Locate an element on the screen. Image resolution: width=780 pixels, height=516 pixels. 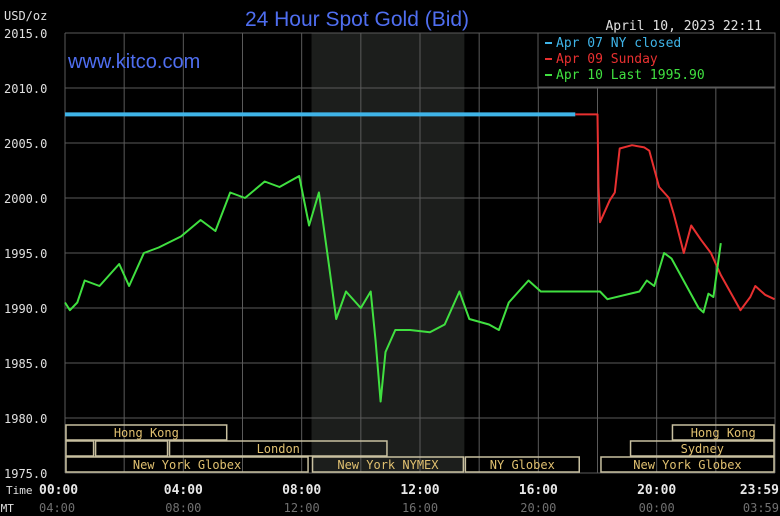
x-tick-label: 12:00 is located at coordinates (419, 490).